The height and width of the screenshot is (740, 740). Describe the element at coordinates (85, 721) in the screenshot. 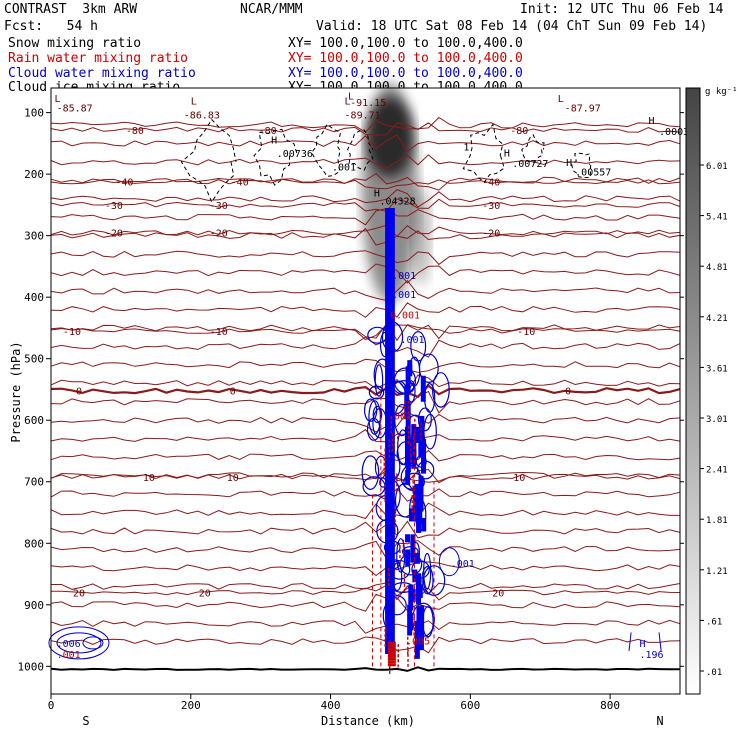

I see `x-end-left: S` at that location.